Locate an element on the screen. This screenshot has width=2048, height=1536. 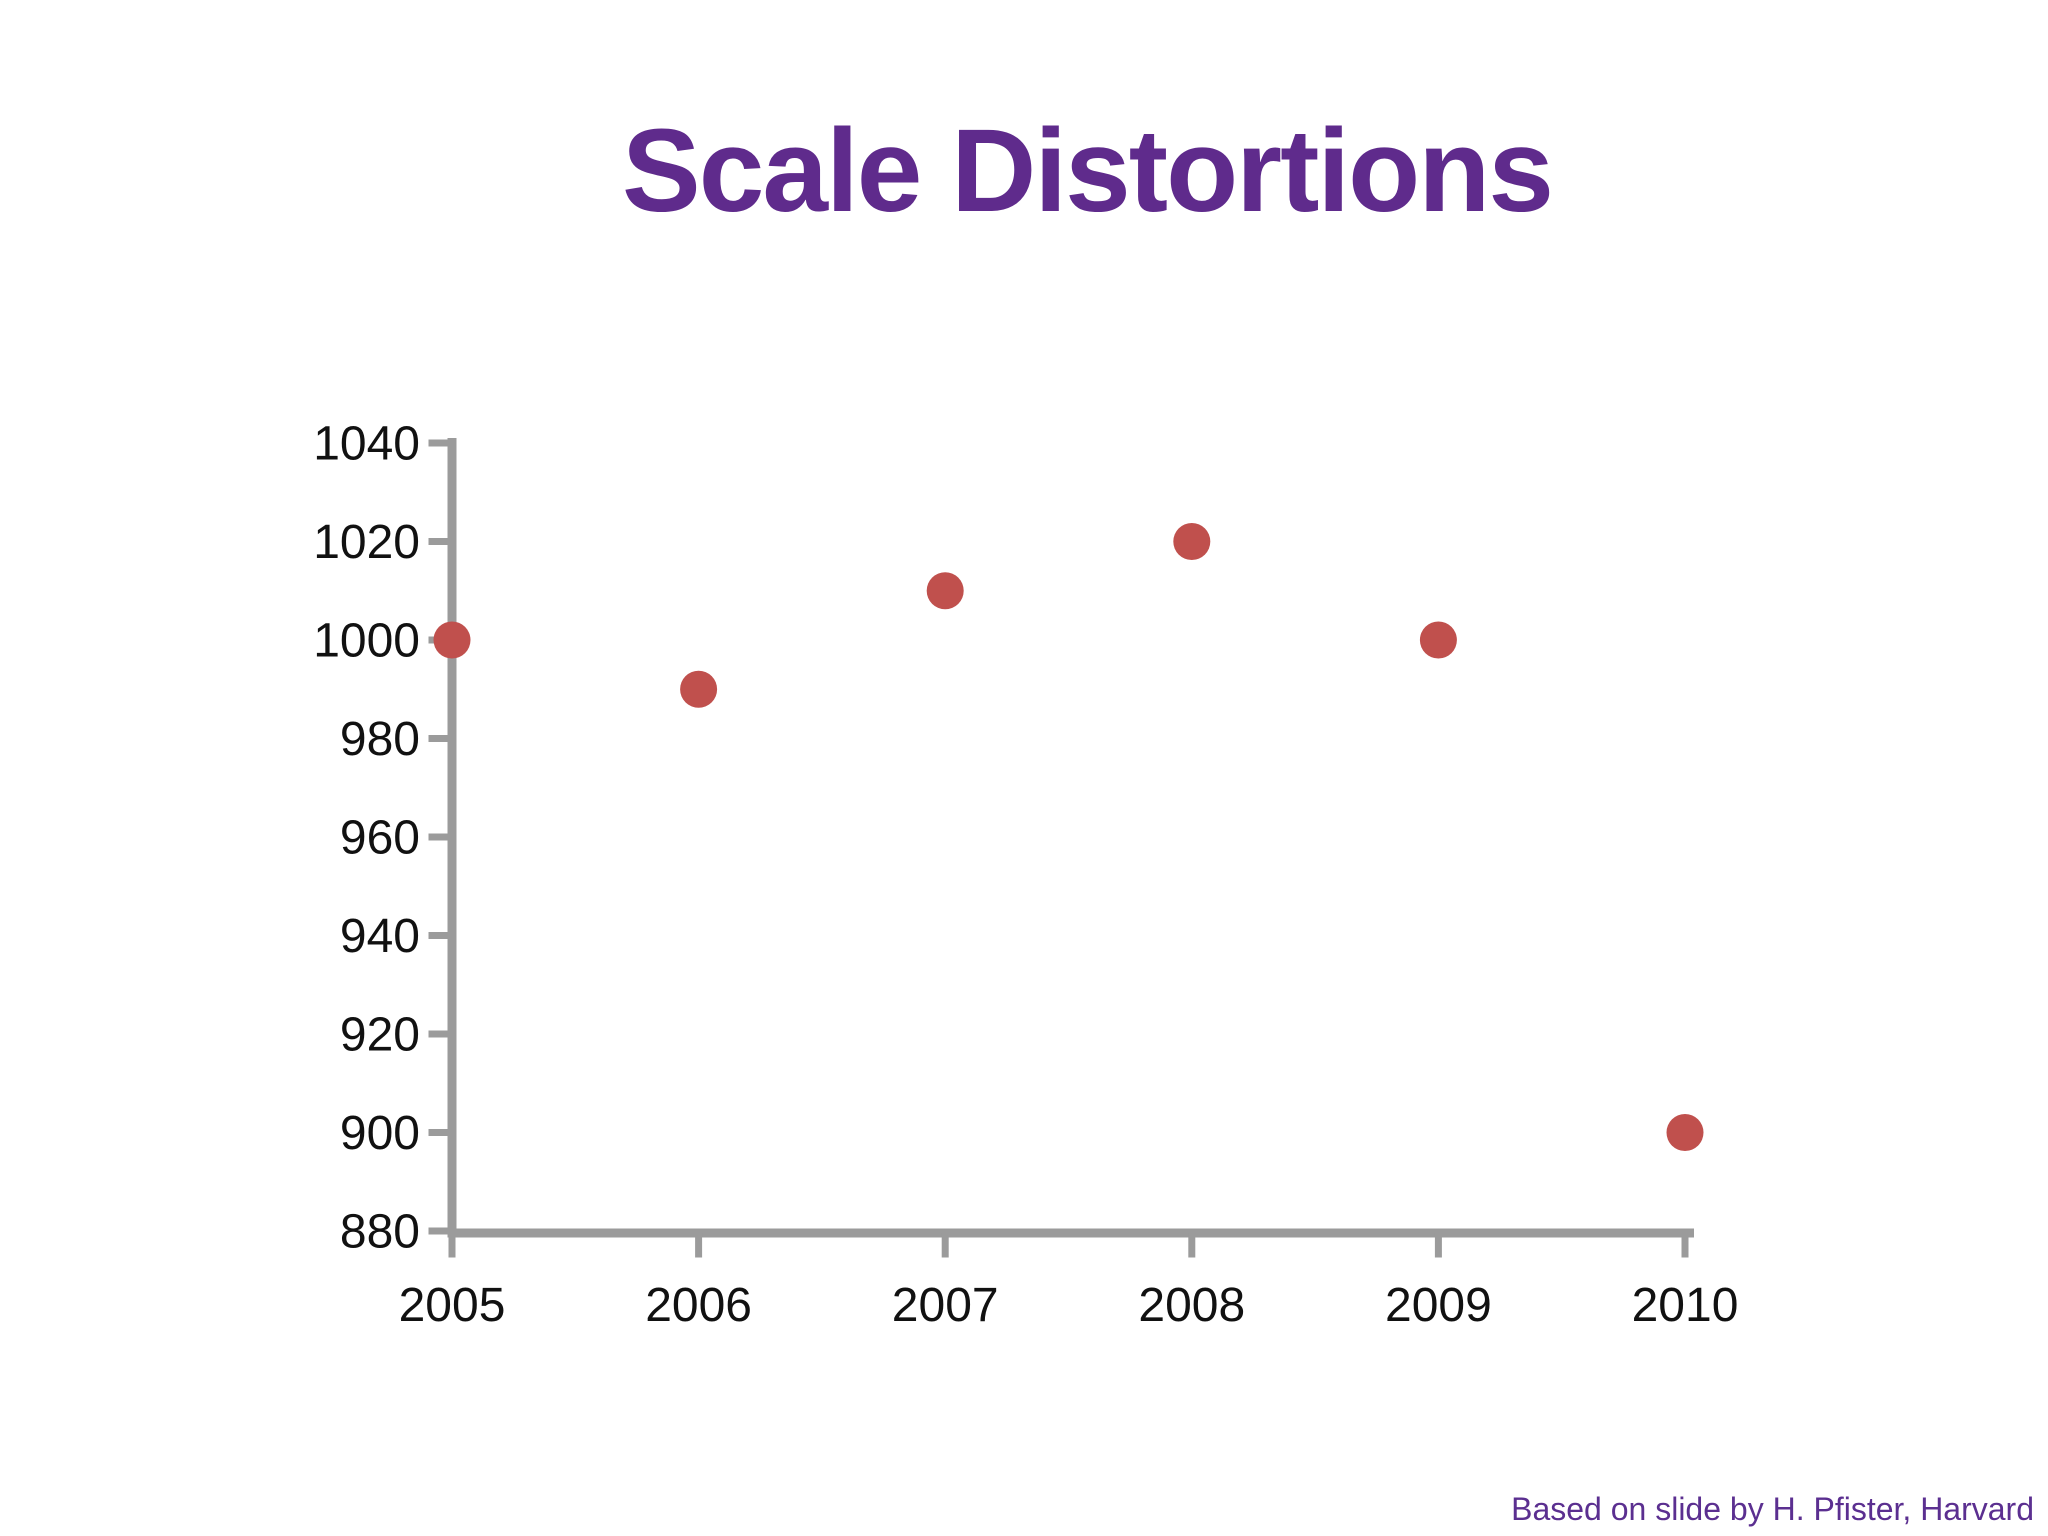
x-tick-label: 2005 is located at coordinates (452, 1305).